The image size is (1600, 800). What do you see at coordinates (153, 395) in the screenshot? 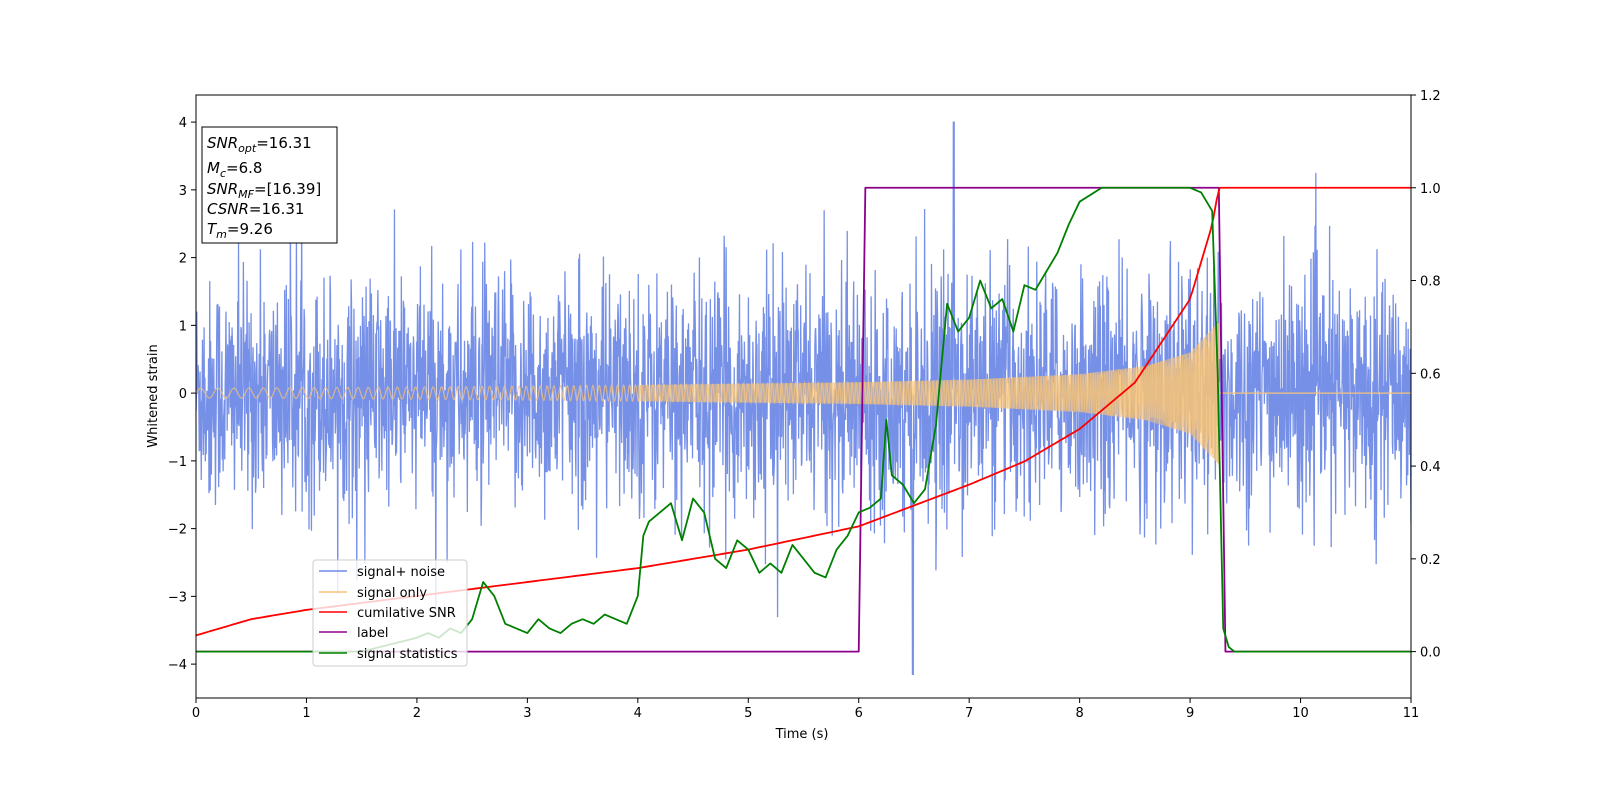
I see `y-axis-label: Whitened strain` at bounding box center [153, 395].